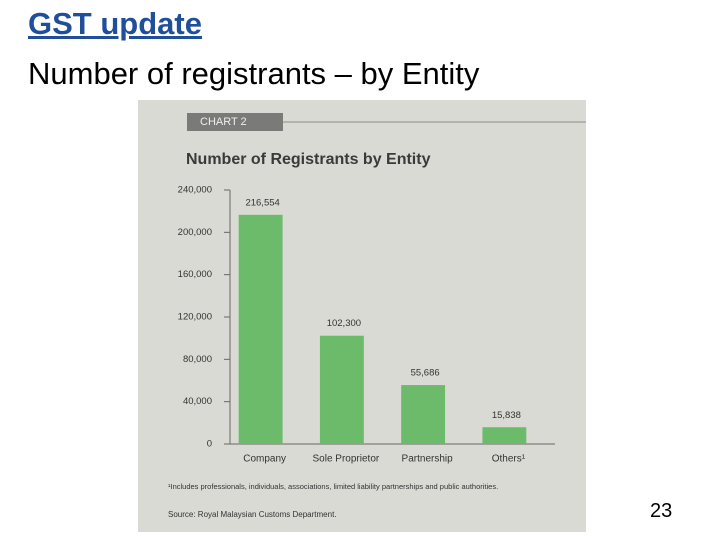 The image size is (720, 540). Describe the element at coordinates (197, 359) in the screenshot. I see `y-tick-label: 80,000` at that location.